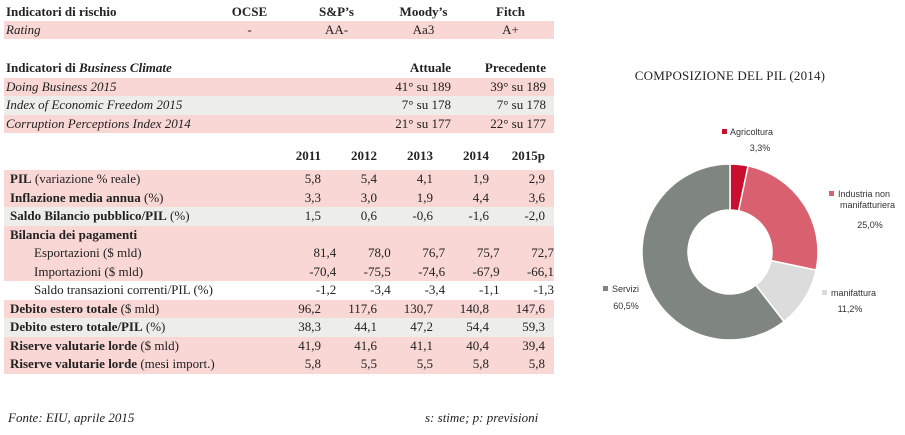 The width and height of the screenshot is (905, 435). I want to click on macro-value-cell: 3,0, so click(368, 197).